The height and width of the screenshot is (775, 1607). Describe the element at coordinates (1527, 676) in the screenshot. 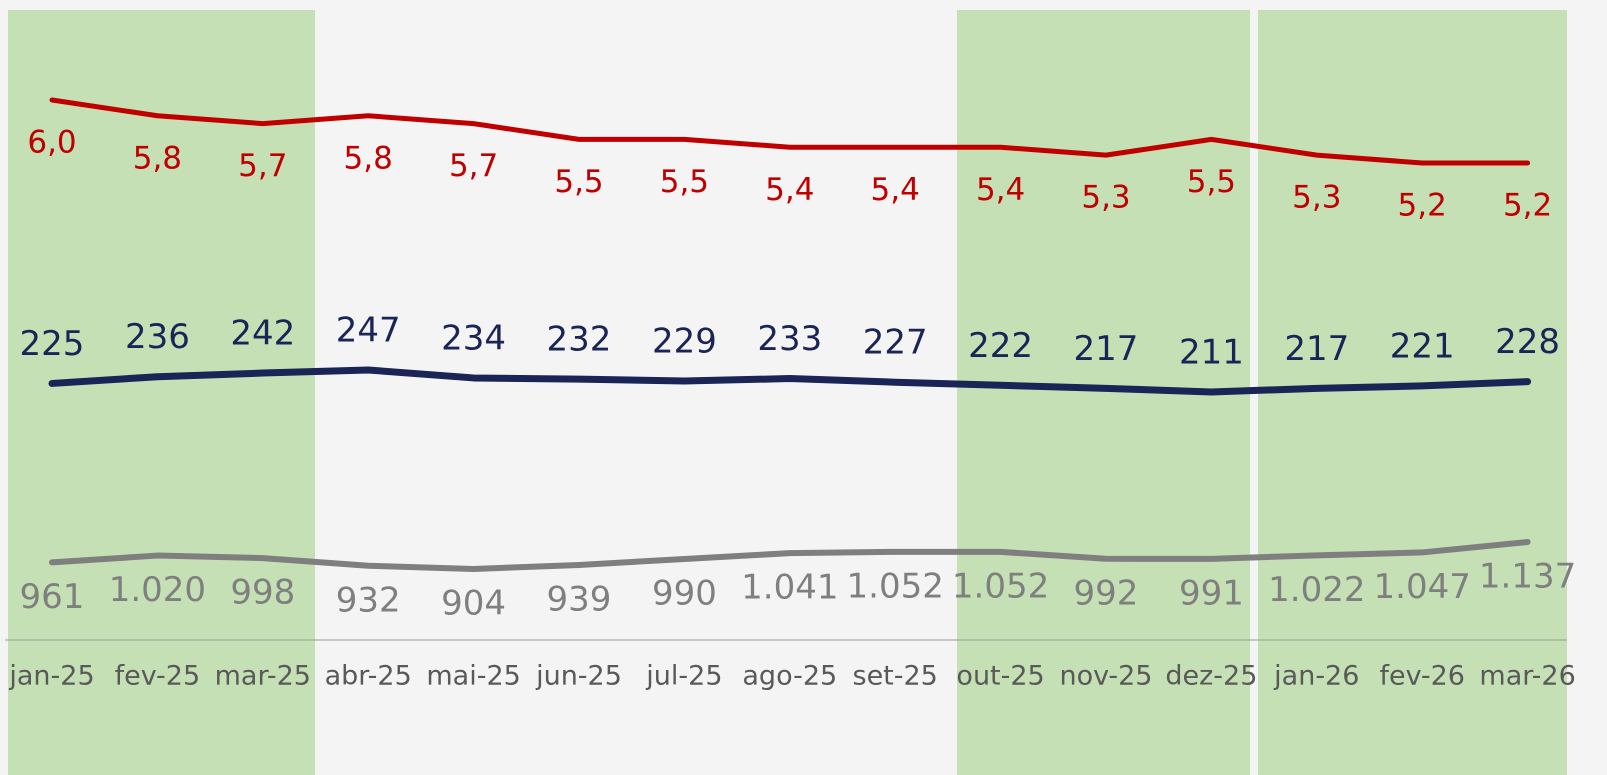

I see `x-tick-label: mar-26` at that location.